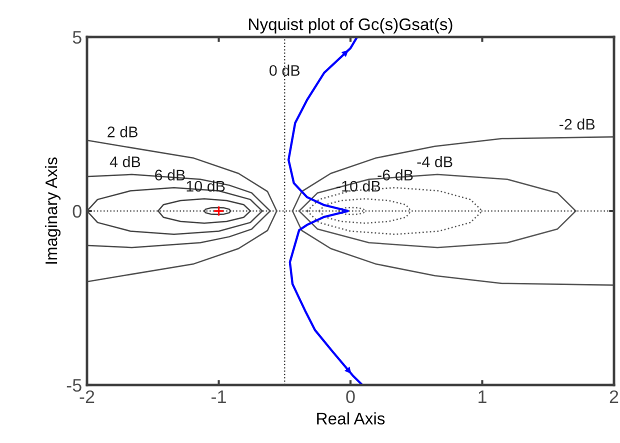  Describe the element at coordinates (74, 385) in the screenshot. I see `y-tick-label: -5` at that location.